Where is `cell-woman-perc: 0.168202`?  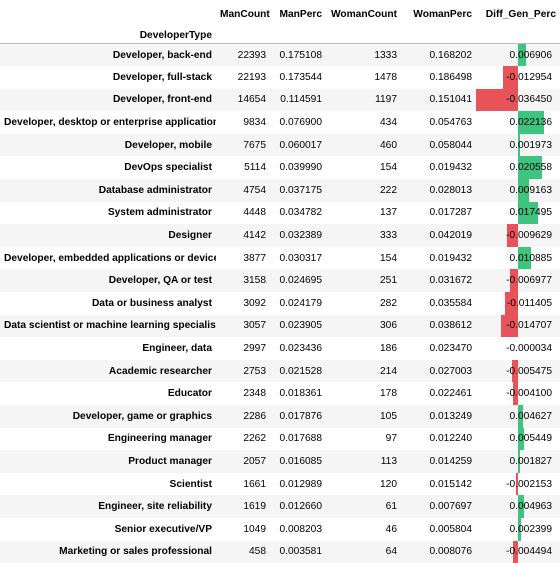
cell-woman-perc: 0.168202 is located at coordinates (438, 55).